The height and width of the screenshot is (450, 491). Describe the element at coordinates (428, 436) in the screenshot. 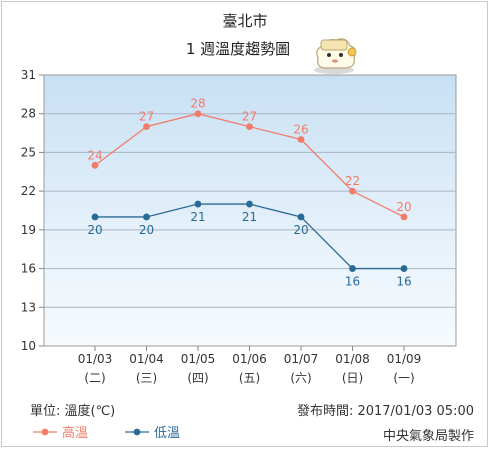

I see `source-label: 中央氣象局製作` at that location.